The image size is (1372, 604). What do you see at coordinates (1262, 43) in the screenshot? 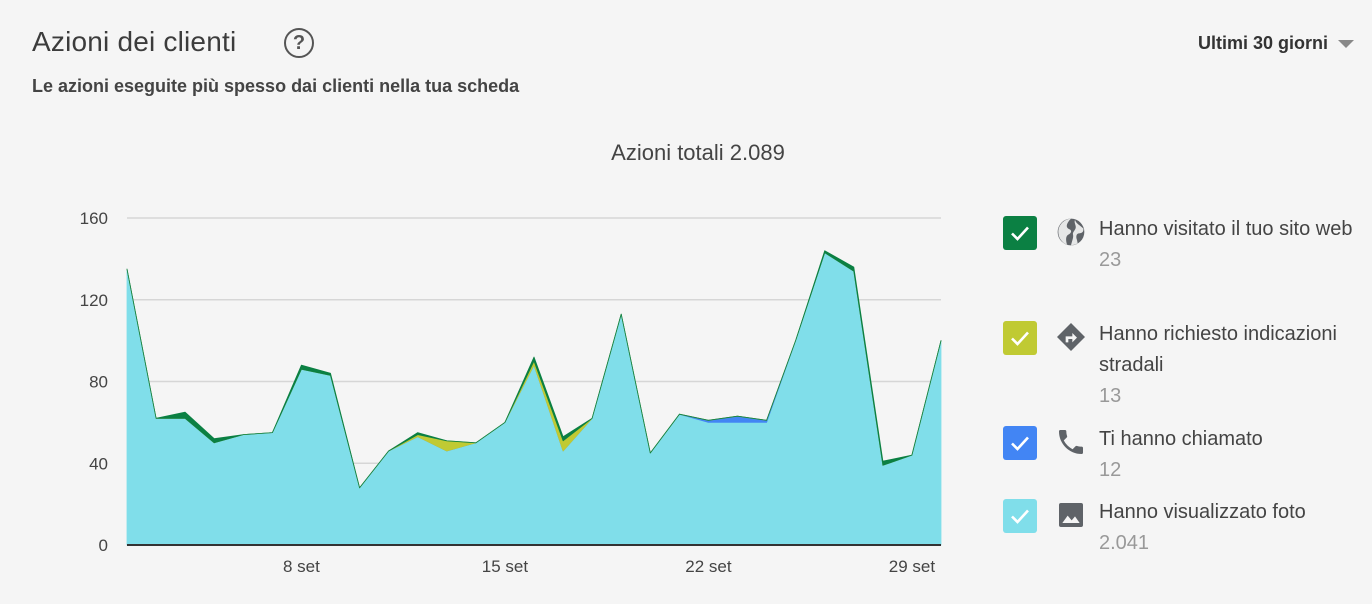
I see `date-range-label: Ultimi 30 giorni` at bounding box center [1262, 43].